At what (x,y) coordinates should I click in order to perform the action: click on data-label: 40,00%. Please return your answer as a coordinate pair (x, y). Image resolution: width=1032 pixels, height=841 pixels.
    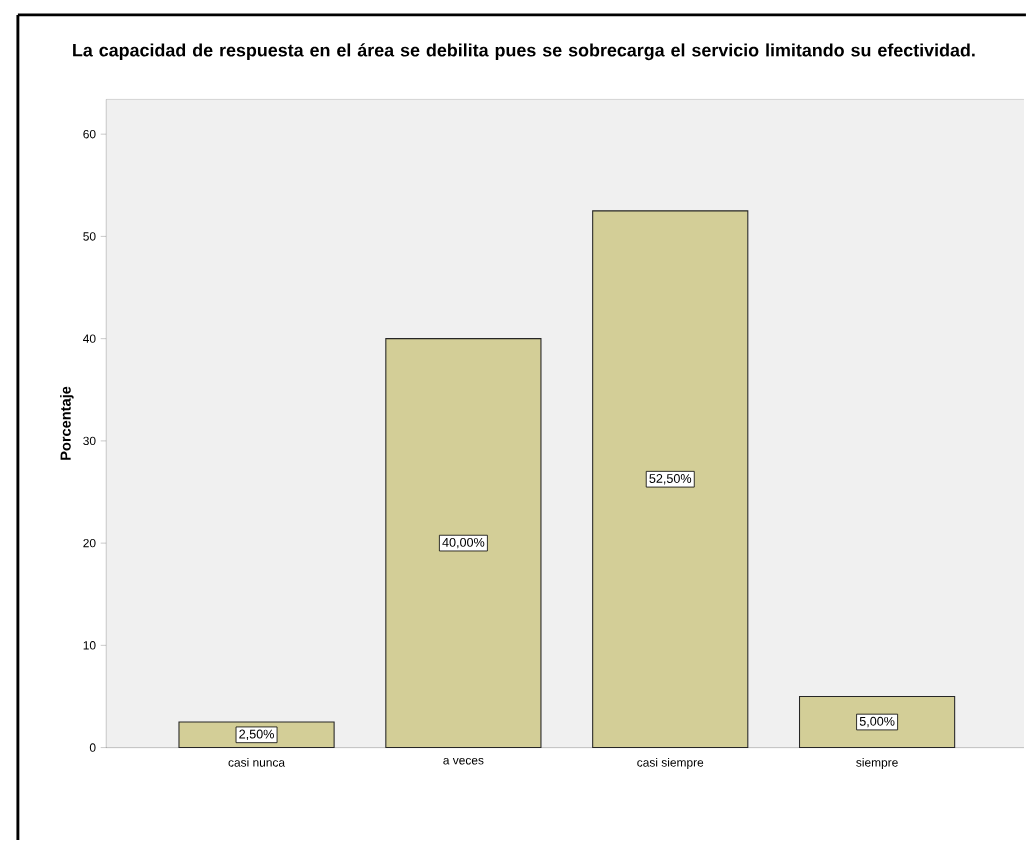
    Looking at the image, I should click on (463, 543).